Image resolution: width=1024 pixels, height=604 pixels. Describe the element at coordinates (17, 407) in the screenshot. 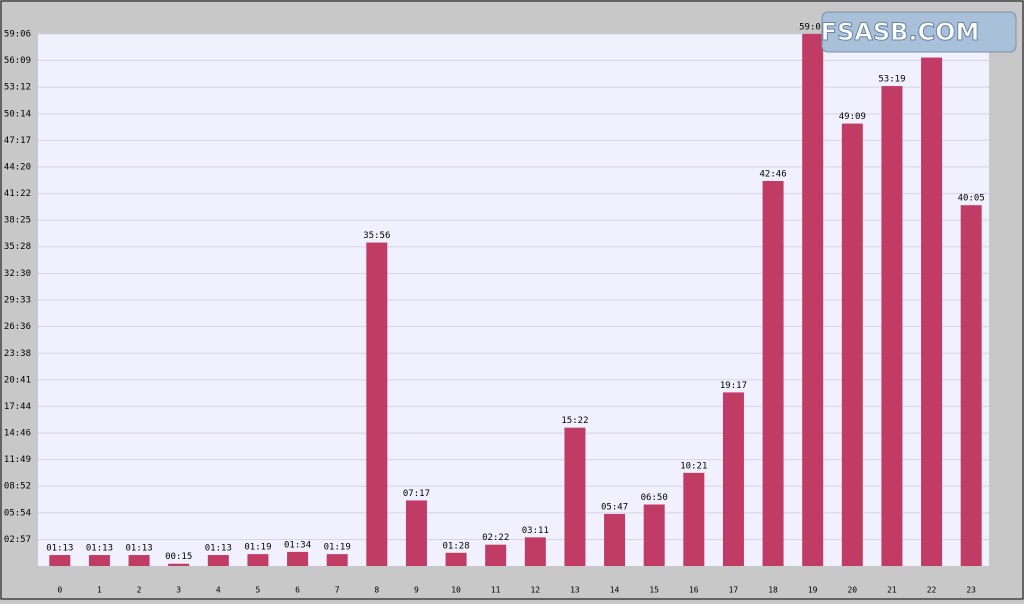

I see `y-tick-label: 17:44` at that location.